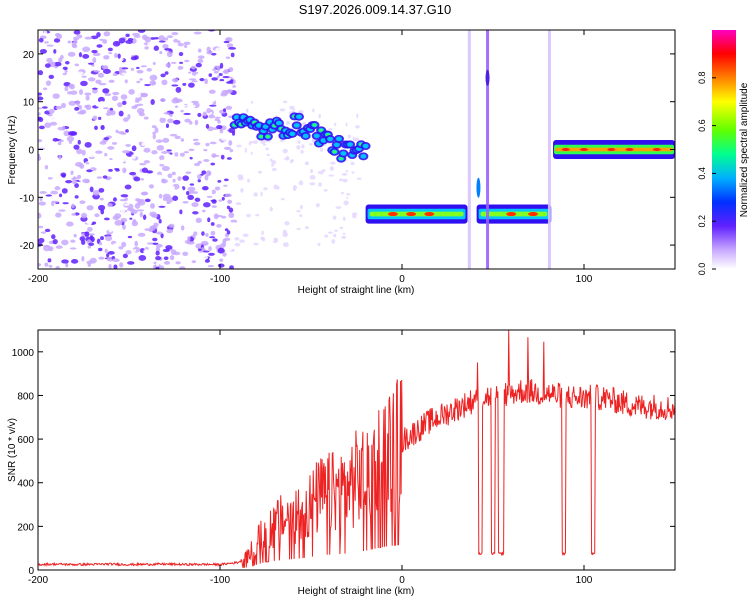 This screenshot has height=600, width=750. I want to click on lower-track-hot, so click(392, 214).